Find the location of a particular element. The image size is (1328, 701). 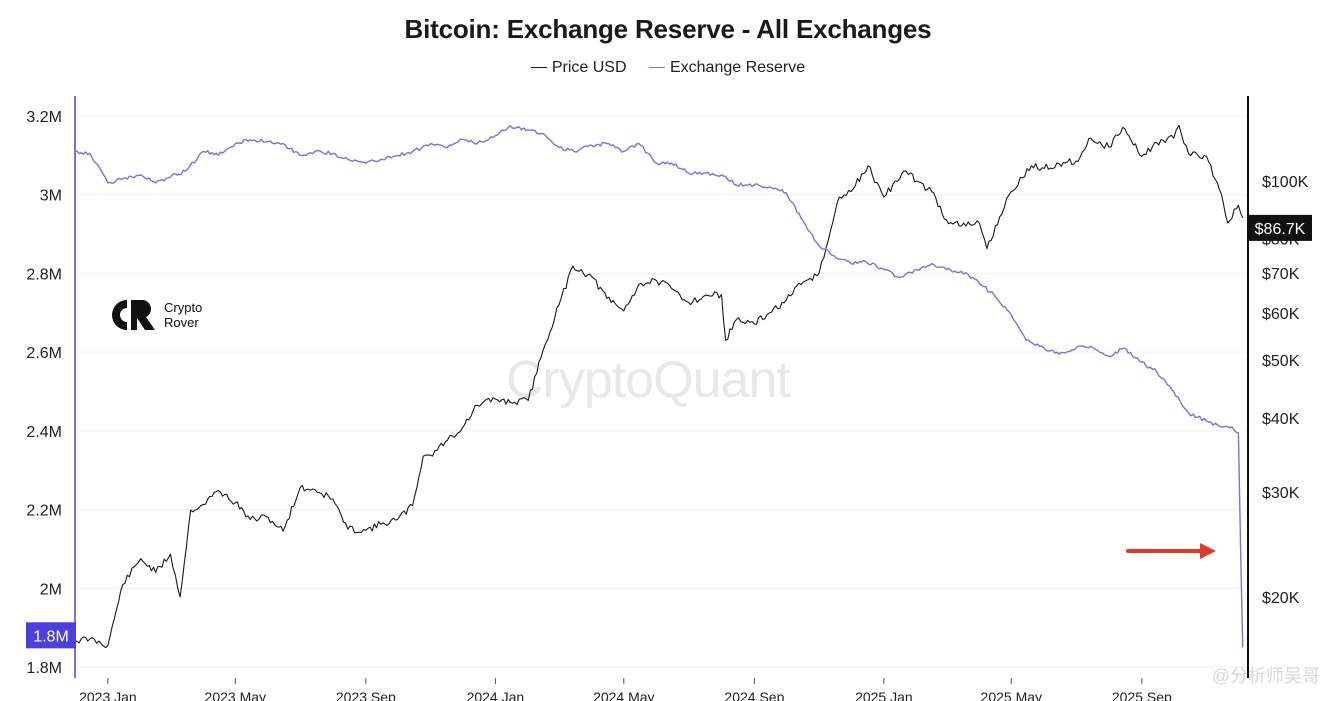

crypto-rover-logo: Crypto Rover is located at coordinates (156, 315).